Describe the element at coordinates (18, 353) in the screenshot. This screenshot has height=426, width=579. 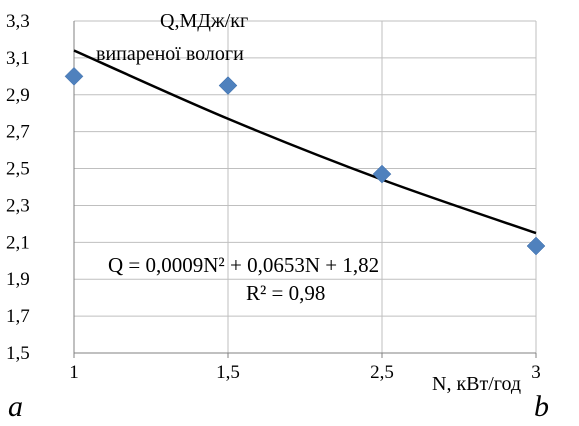
I see `y-tick-label: 1,5` at that location.